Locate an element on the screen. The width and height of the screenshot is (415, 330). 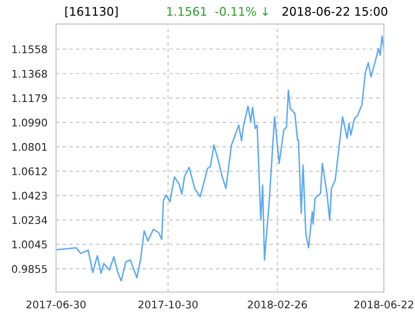
x-tick-label: 2017-06-30 is located at coordinates (56, 304).